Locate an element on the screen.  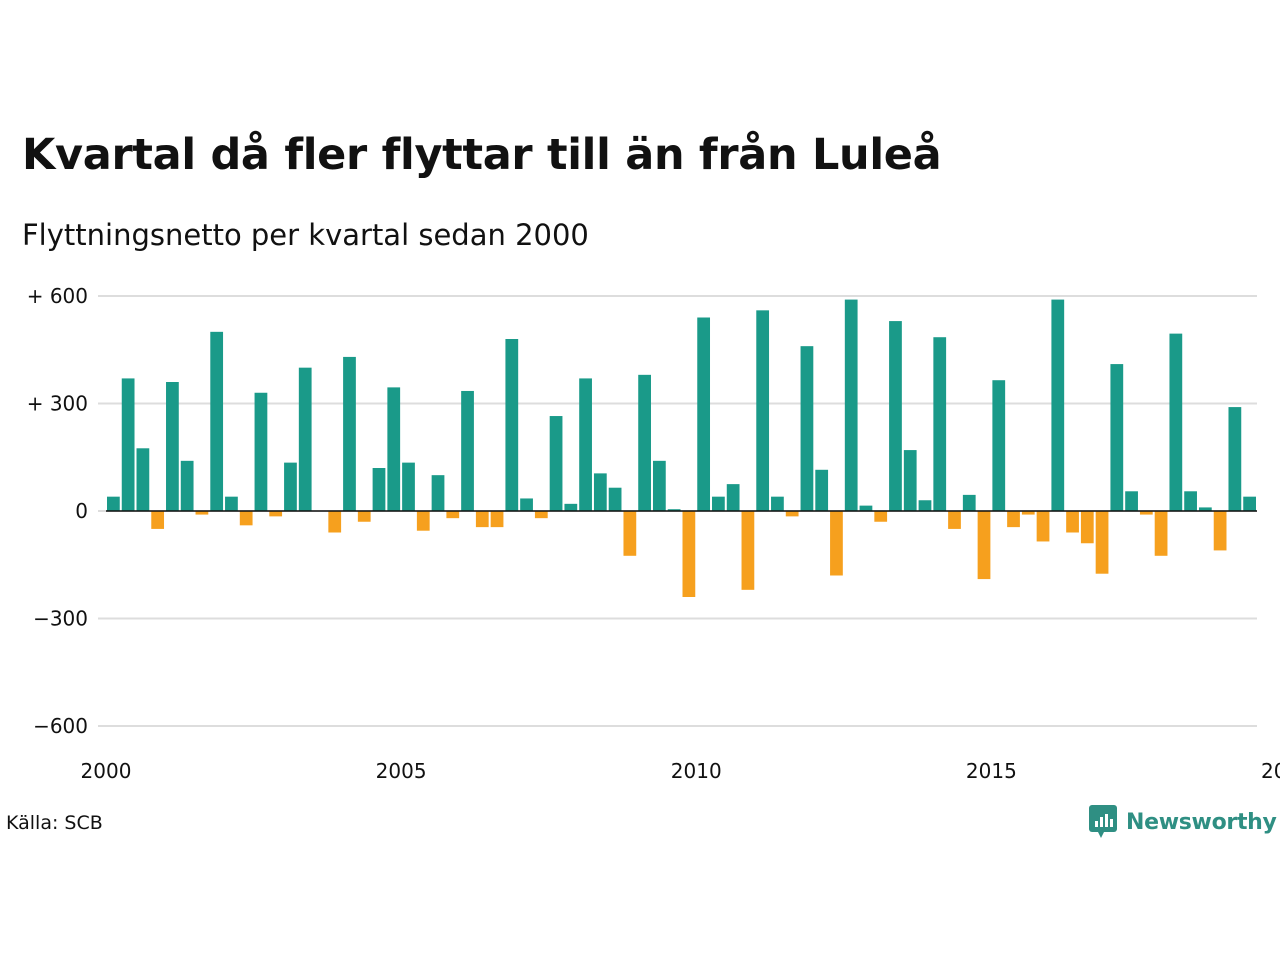
y-tick-label: −300 is located at coordinates (60, 619).